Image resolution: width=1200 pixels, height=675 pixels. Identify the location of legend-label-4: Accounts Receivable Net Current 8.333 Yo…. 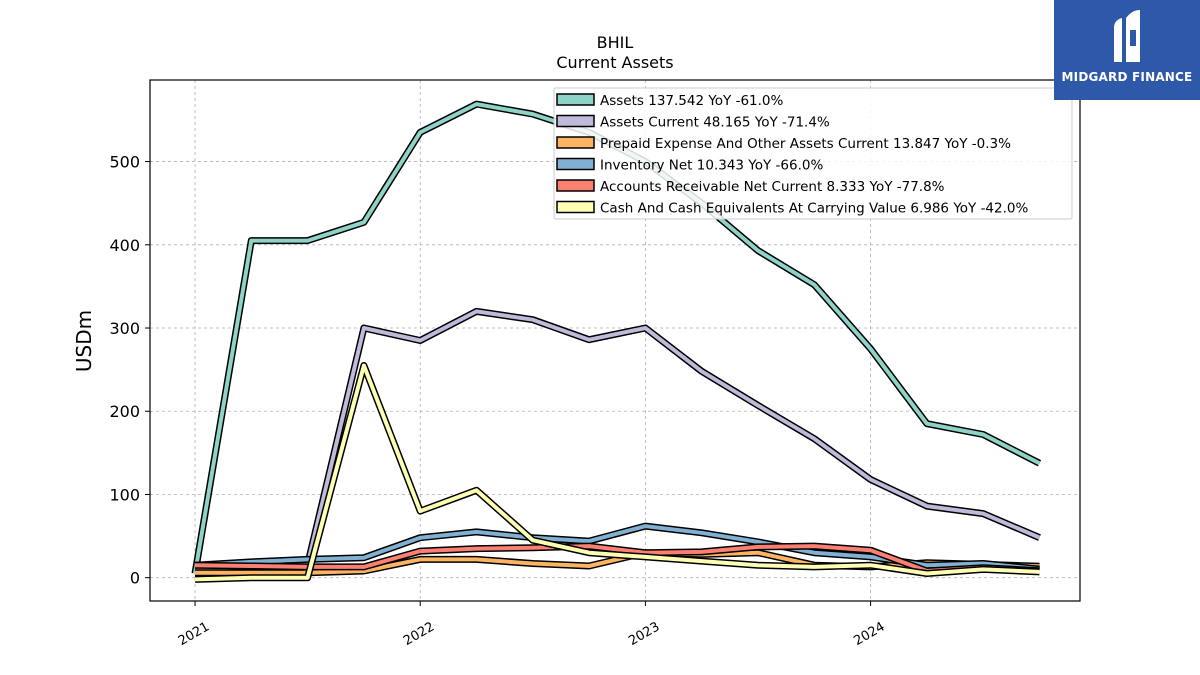
(772, 187).